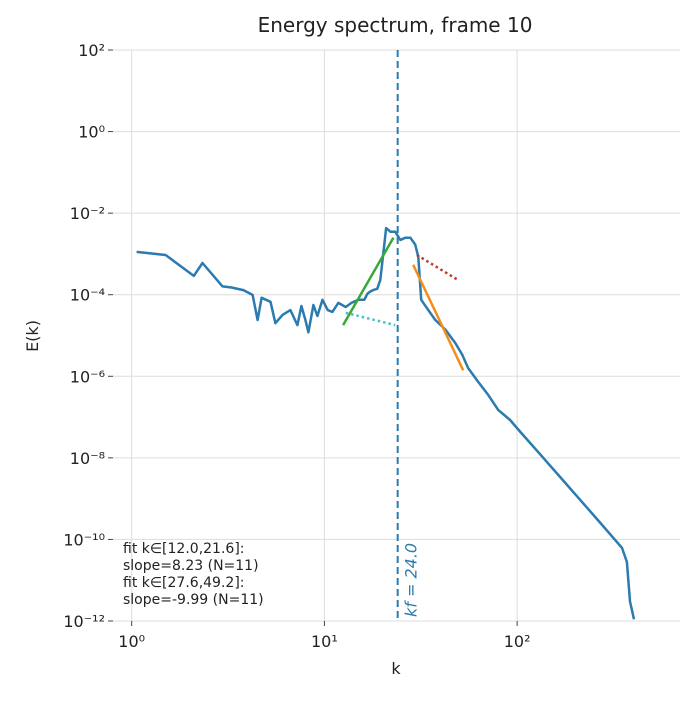  Describe the element at coordinates (191, 566) in the screenshot. I see `annotation: slope=8.23 (N=11)` at that location.